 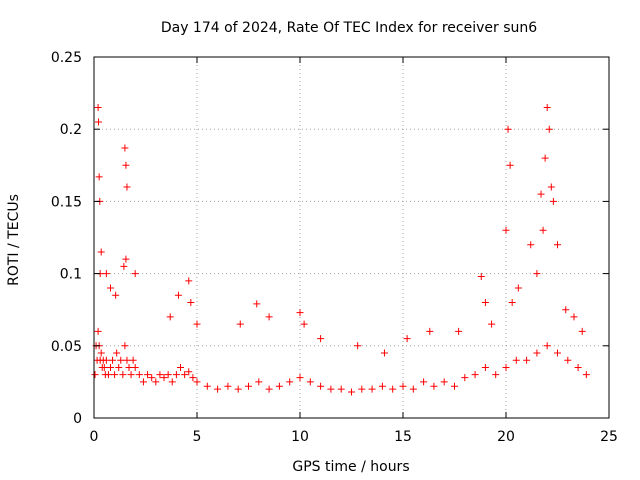 I want to click on x-tick-label: 20, so click(x=506, y=437).